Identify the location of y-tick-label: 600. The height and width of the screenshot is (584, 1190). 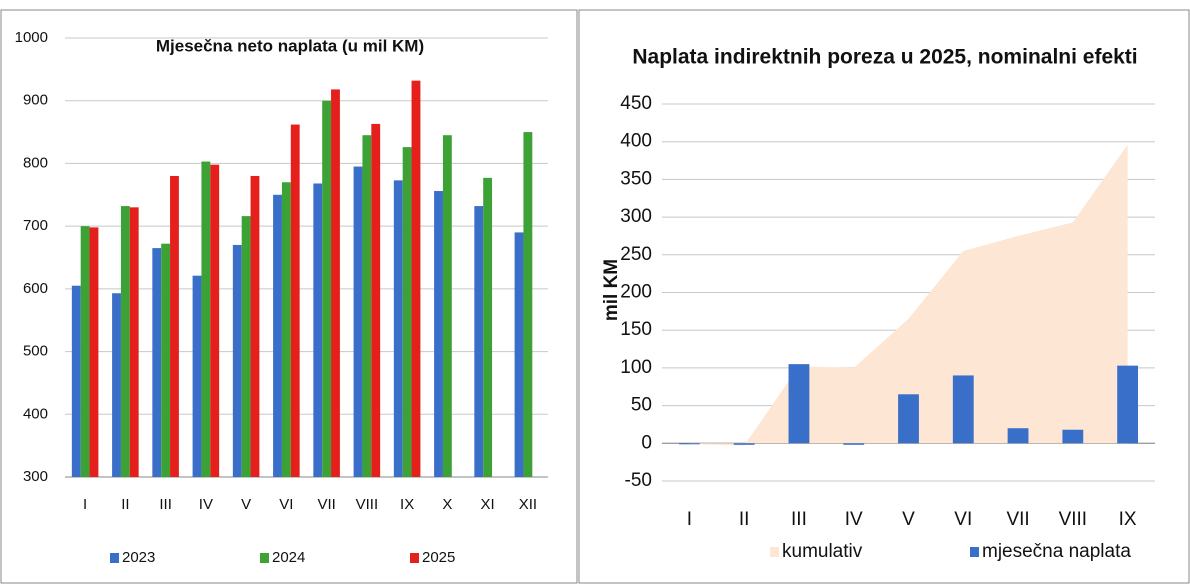
(35, 288).